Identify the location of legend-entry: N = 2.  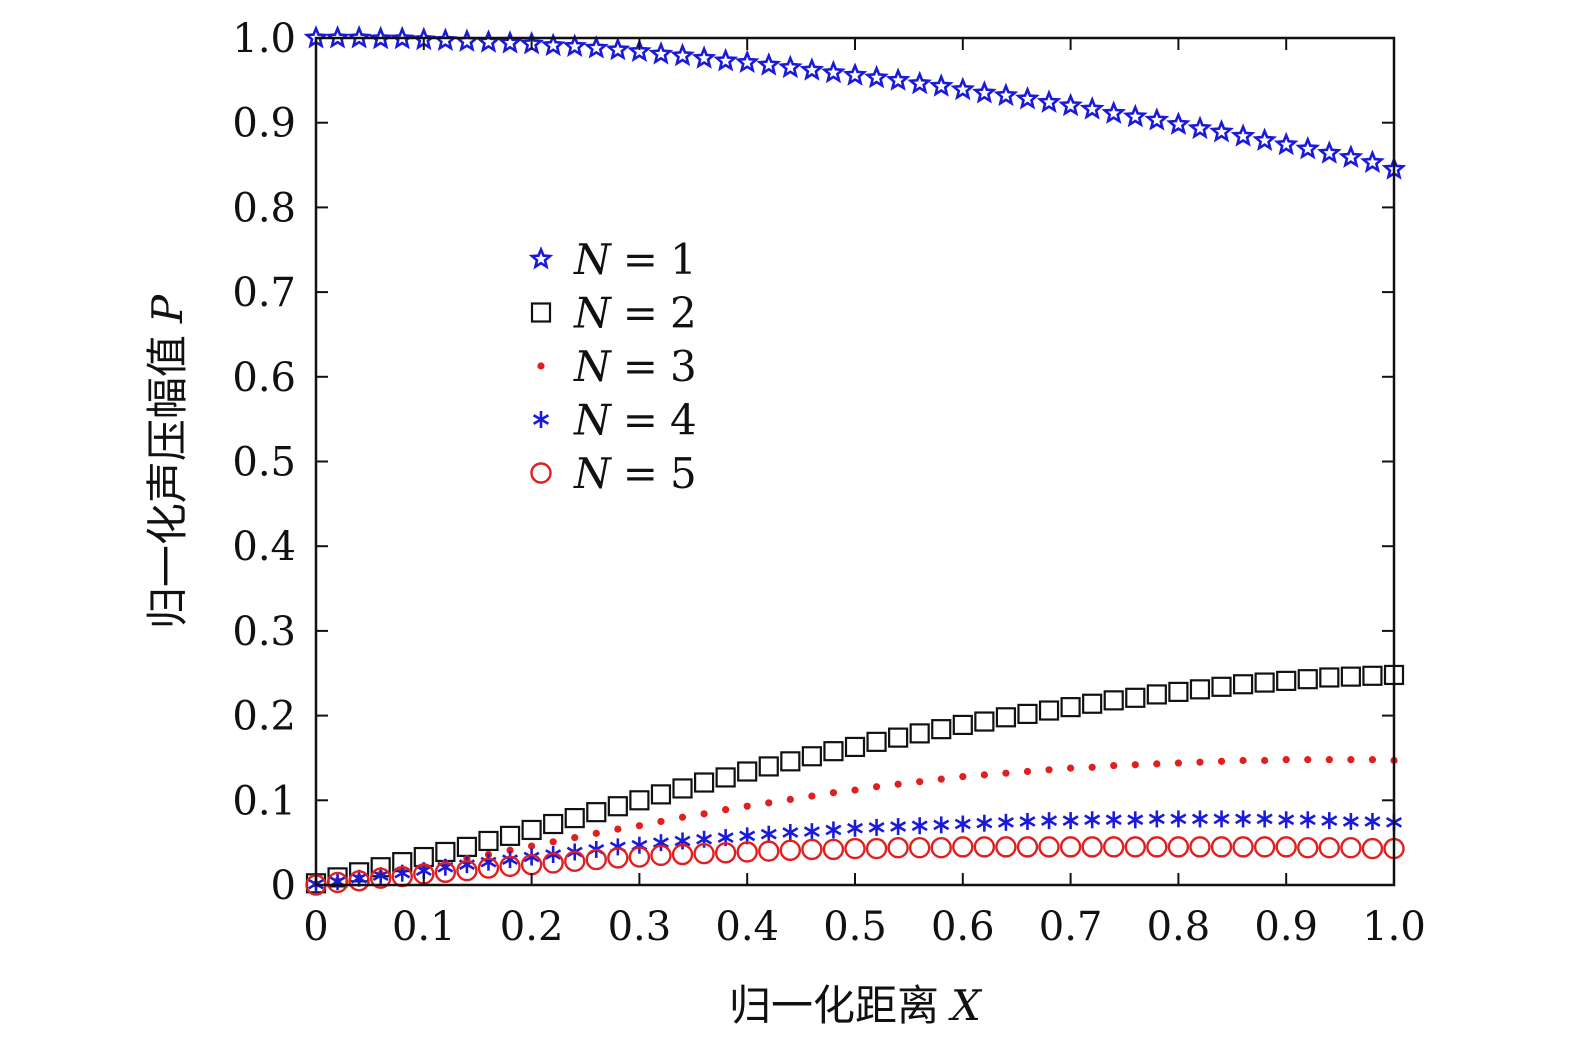
(613, 313).